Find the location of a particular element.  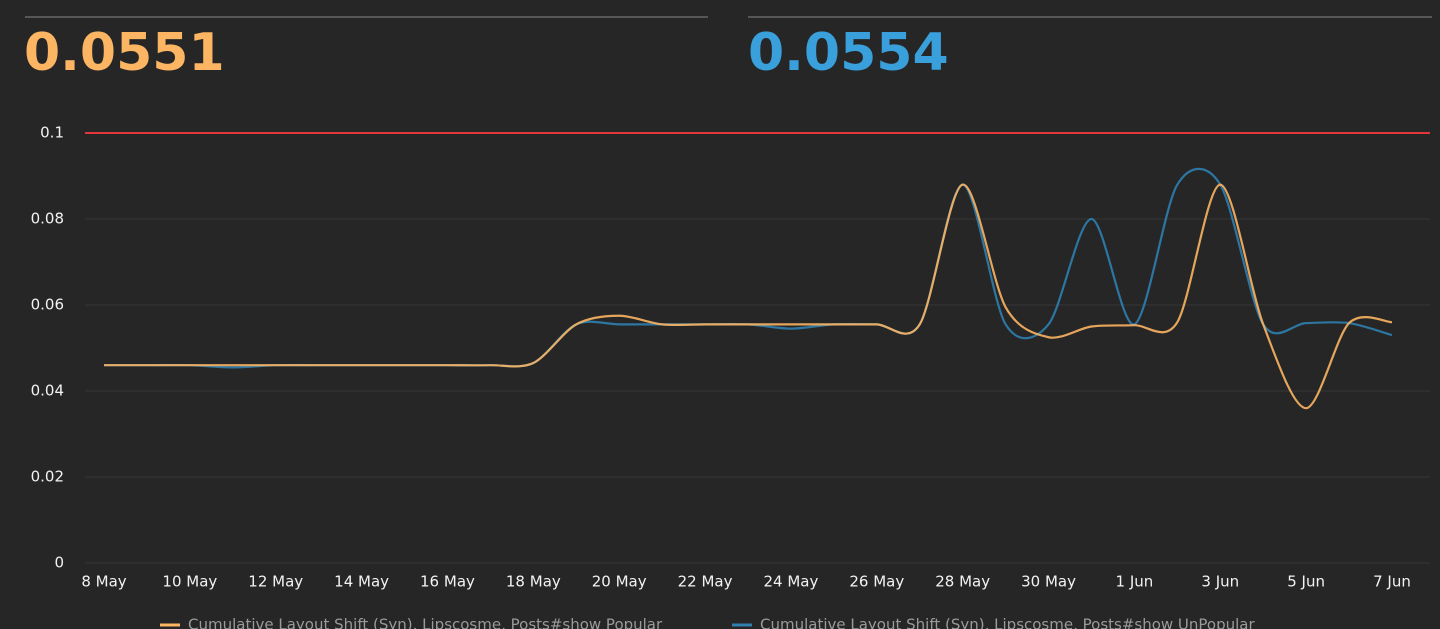

y-tick-label: 0.06 is located at coordinates (47, 305).